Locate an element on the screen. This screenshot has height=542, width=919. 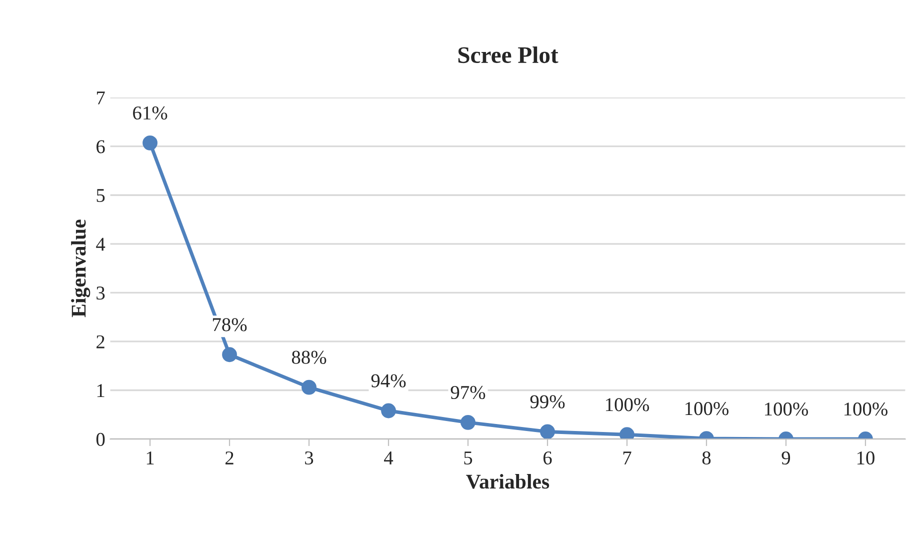
y-tick-label: 6 is located at coordinates (100, 147).